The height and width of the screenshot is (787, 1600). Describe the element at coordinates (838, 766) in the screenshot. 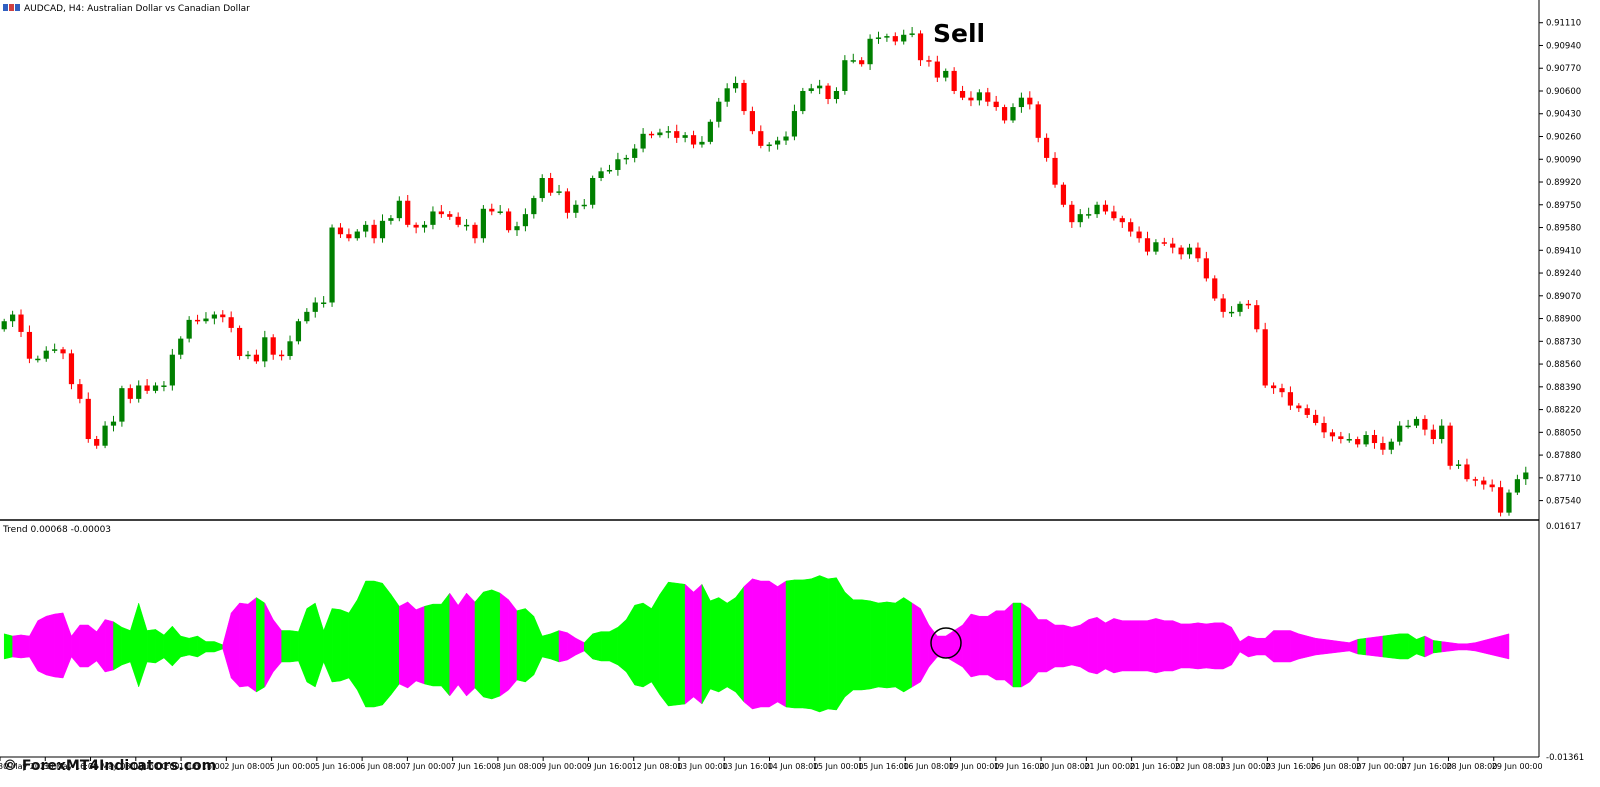

I see `time-tick-label: 15 Jun 00:00` at that location.